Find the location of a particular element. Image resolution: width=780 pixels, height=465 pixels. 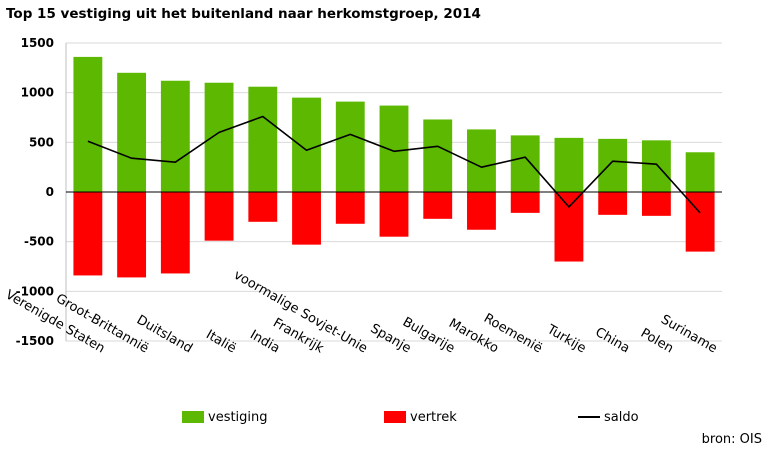

source-note: bron: OIS is located at coordinates (731, 439).